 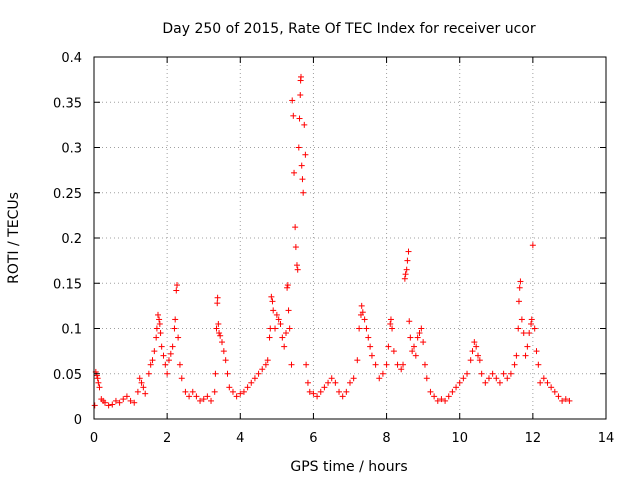 What do you see at coordinates (67, 375) in the screenshot?
I see `y-tick-label: 0.05` at bounding box center [67, 375].